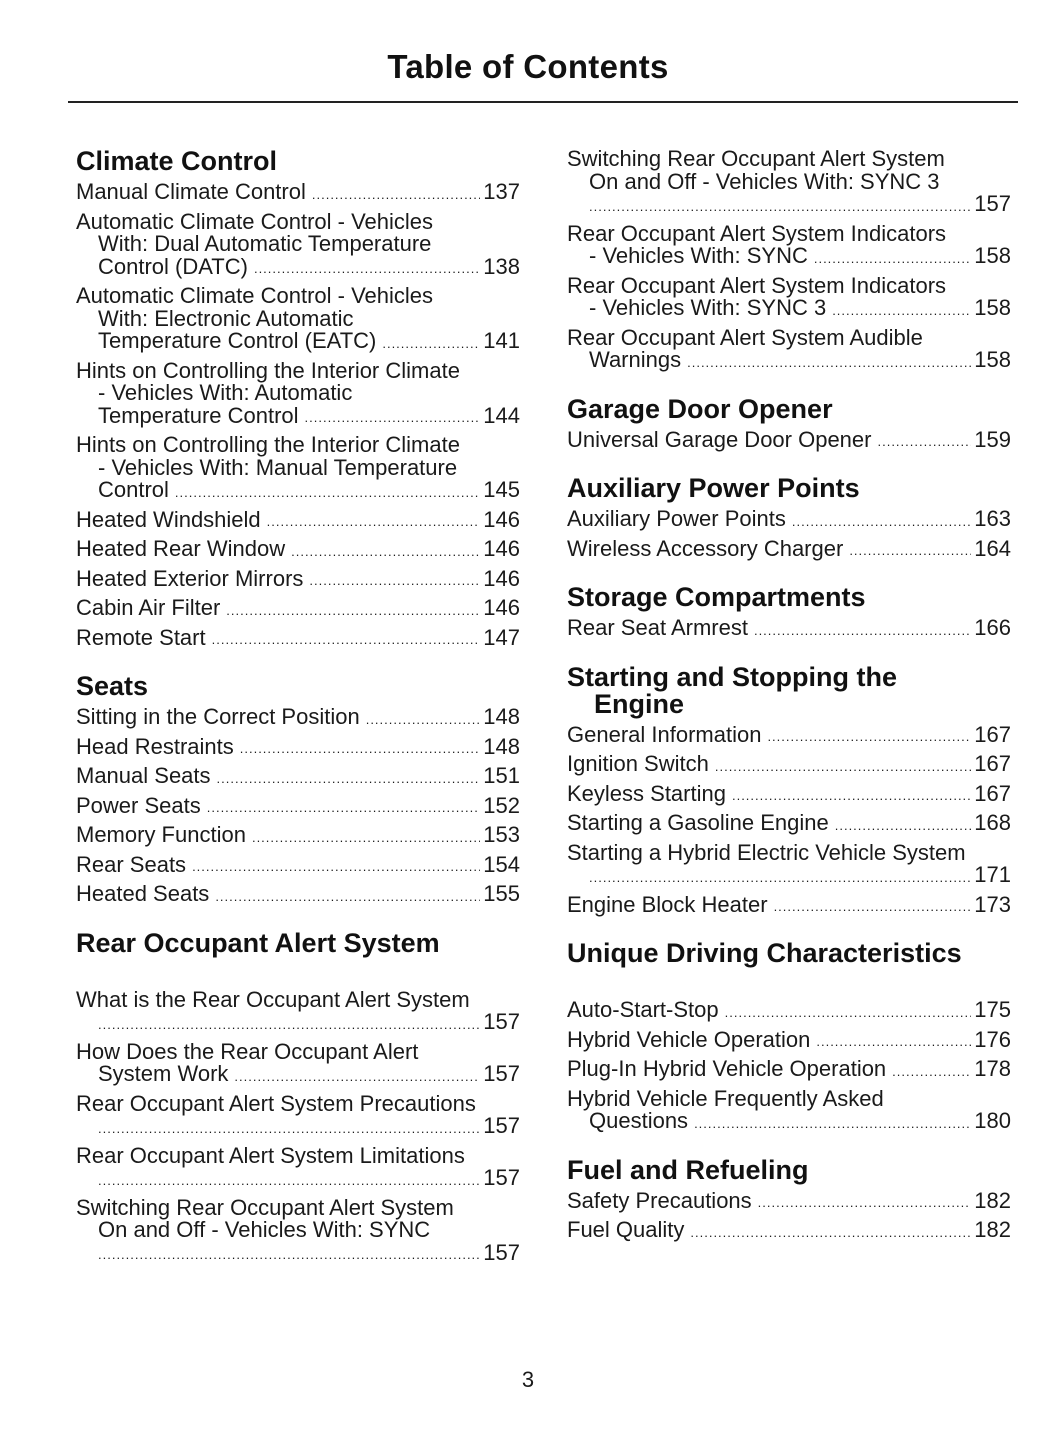  Describe the element at coordinates (727, 1068) in the screenshot. I see `toc-entry-title: Plug-In Hybrid Vehicle Operation` at that location.